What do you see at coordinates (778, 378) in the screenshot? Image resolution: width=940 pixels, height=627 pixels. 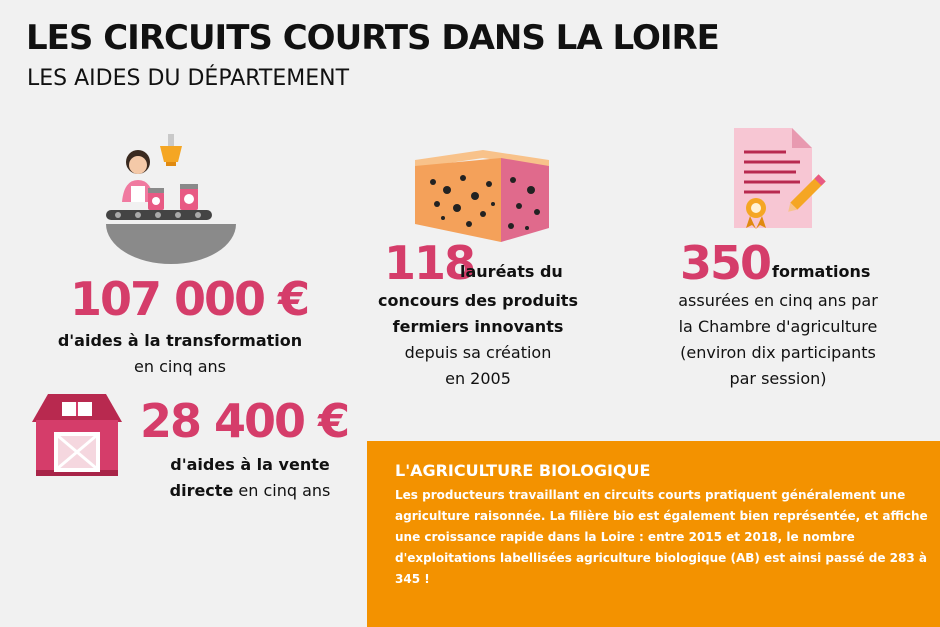 I see `formations-line5: par session)` at bounding box center [778, 378].